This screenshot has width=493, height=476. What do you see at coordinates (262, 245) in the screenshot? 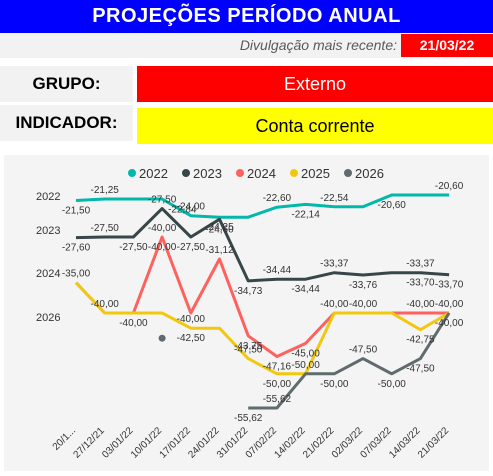
I see `series-line-2023` at bounding box center [262, 245].